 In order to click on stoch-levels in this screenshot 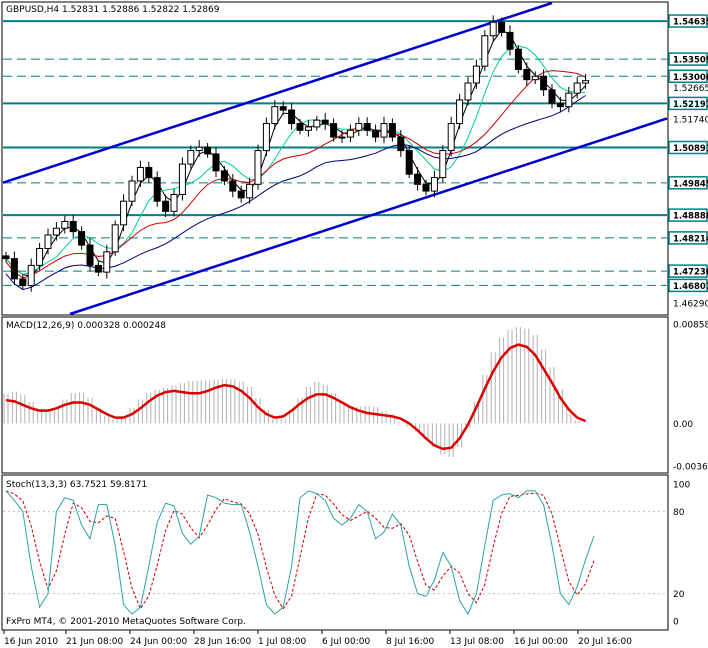, I will do `click(335, 552)`.